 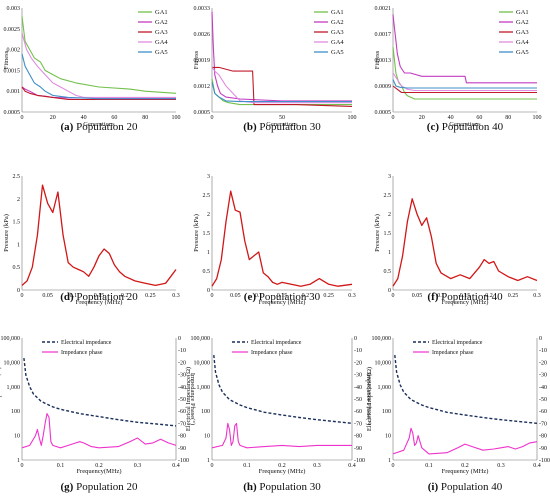 I want to click on y-tick-label: 2, so click(x=208, y=215).